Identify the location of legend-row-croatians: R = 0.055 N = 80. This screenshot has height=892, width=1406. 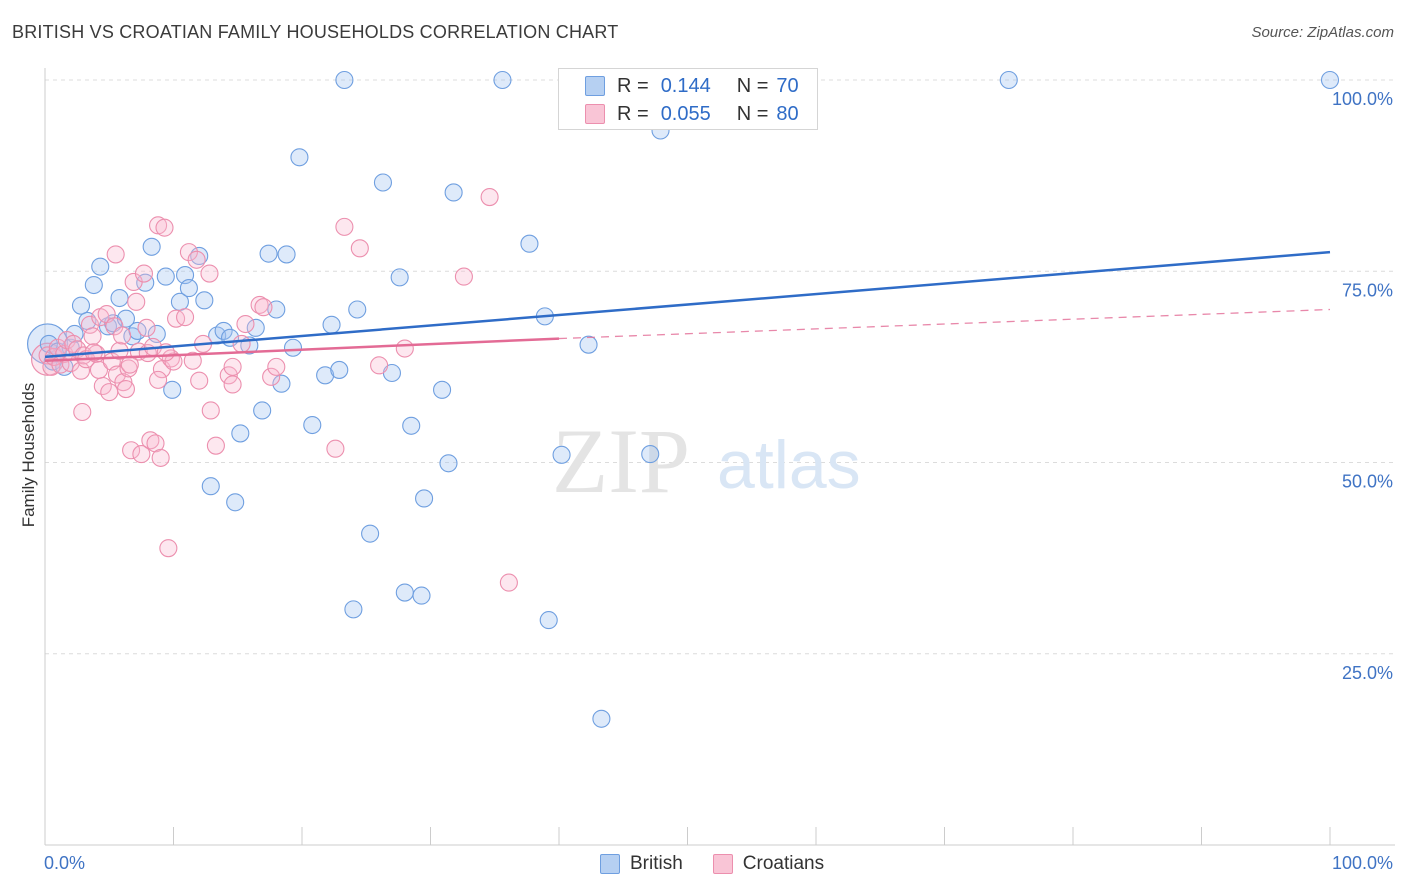
(679, 114).